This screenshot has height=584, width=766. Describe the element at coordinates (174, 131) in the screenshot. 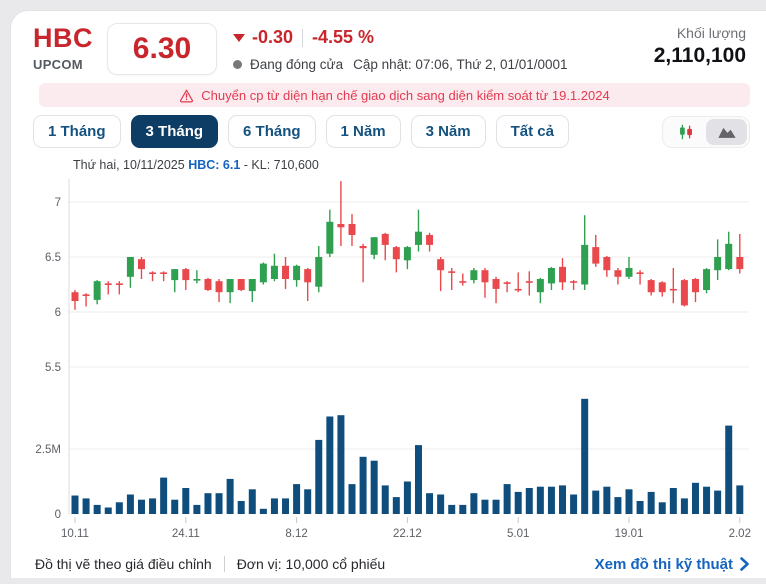

I see `tab-3-thang: 3 Tháng` at that location.